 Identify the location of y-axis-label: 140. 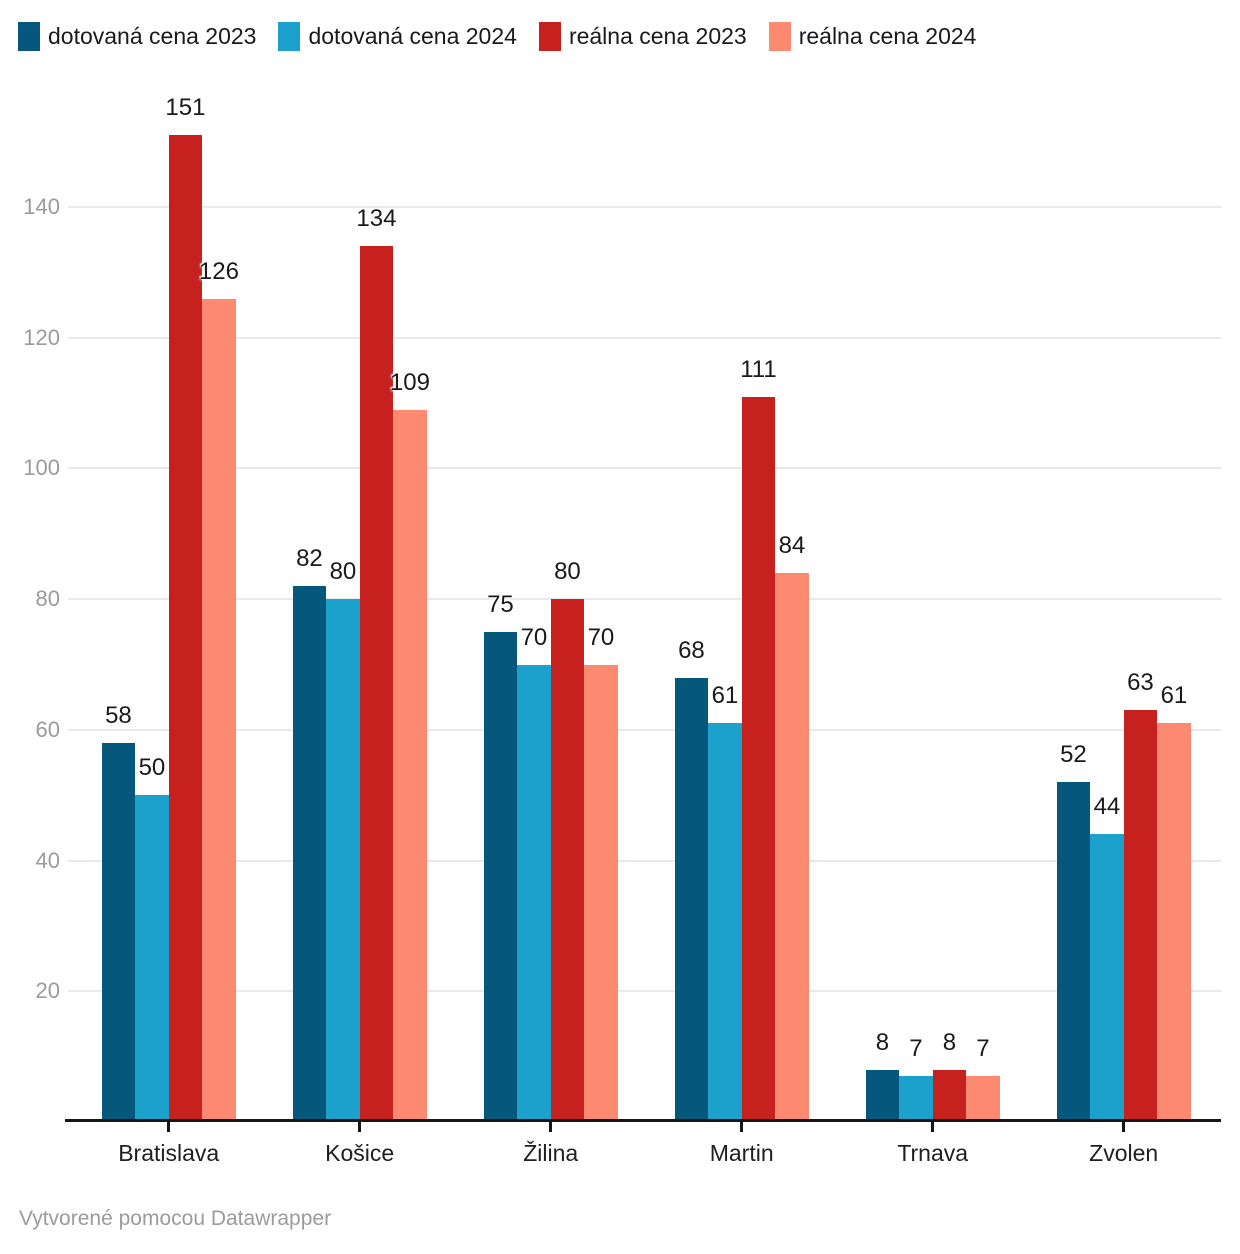
(41, 206).